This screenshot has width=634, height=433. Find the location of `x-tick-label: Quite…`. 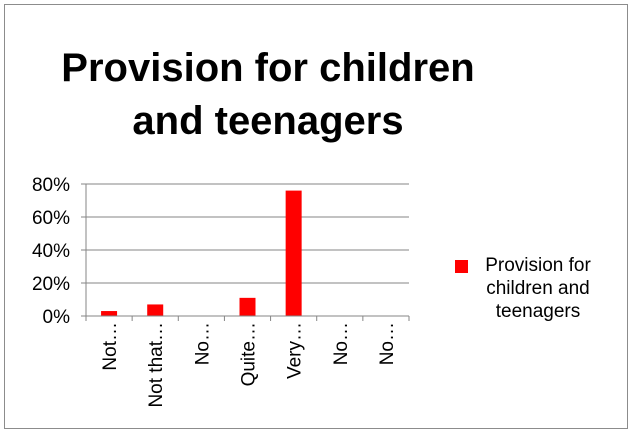

x-tick-label: Quite… is located at coordinates (249, 354).